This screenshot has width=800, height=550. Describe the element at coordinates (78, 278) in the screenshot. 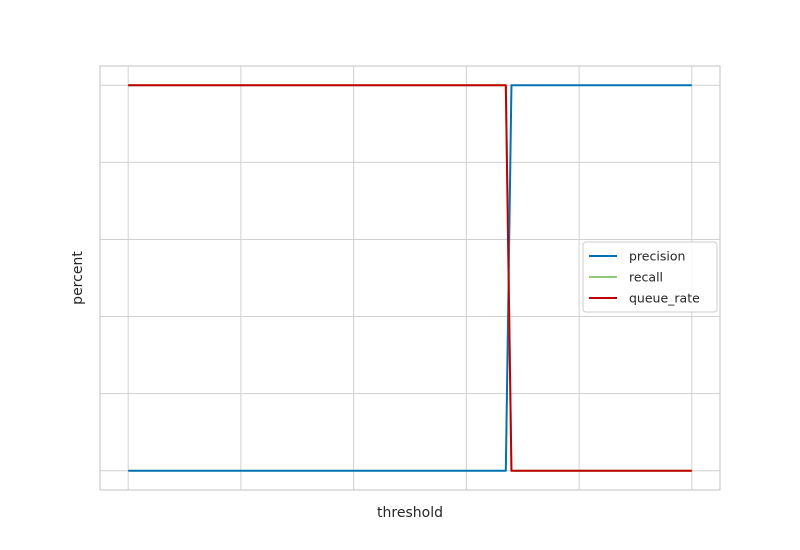

I see `y-axis-label: percent` at that location.